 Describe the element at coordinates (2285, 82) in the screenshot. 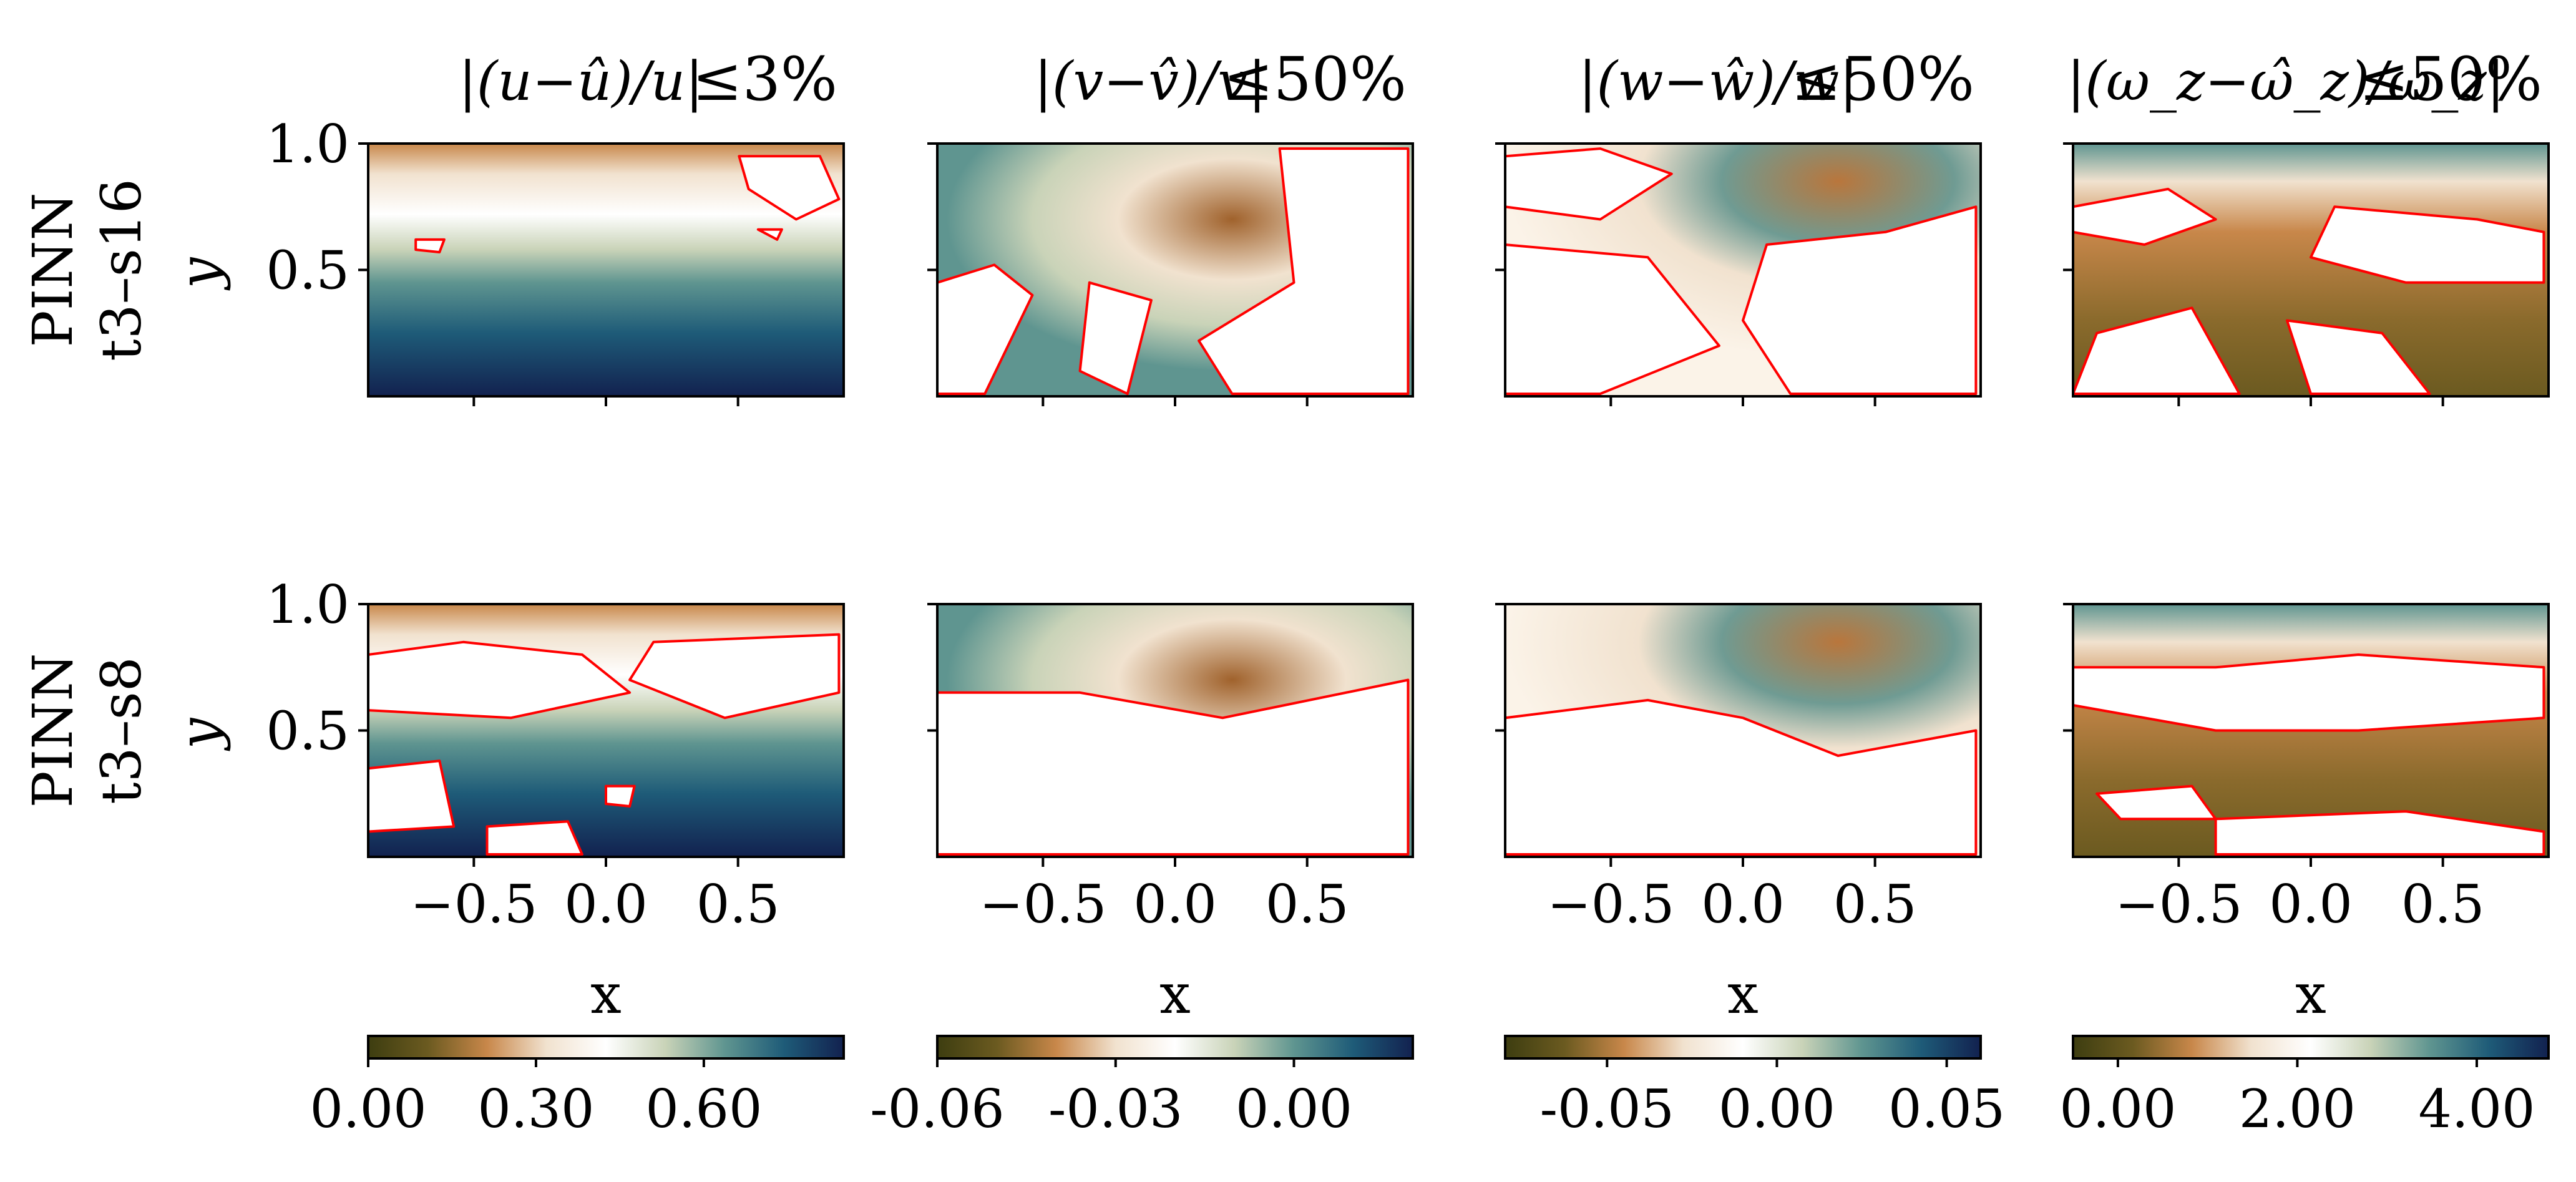

I see `column-title-expression: |(ω_z−ω̂_z)/ω_z|` at that location.